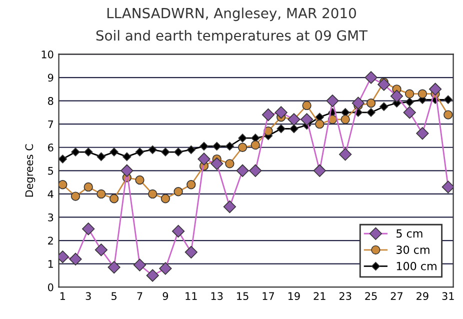  I want to click on y-tick-label: 1, so click(50, 264).